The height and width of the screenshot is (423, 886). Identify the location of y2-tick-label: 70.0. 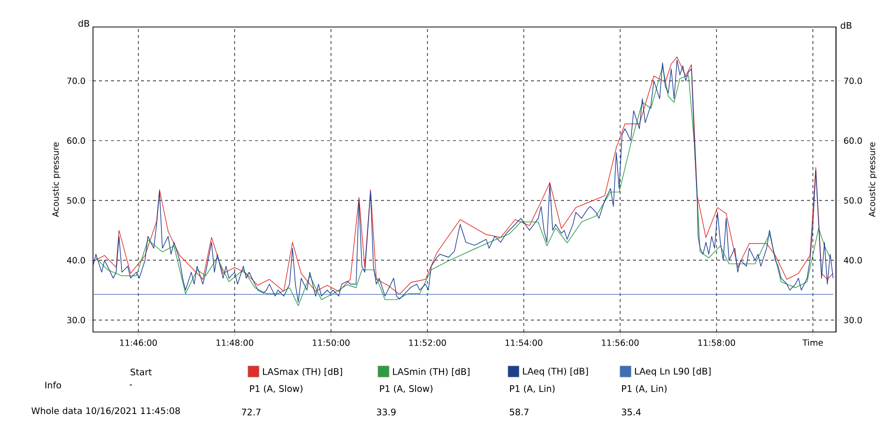
(853, 81).